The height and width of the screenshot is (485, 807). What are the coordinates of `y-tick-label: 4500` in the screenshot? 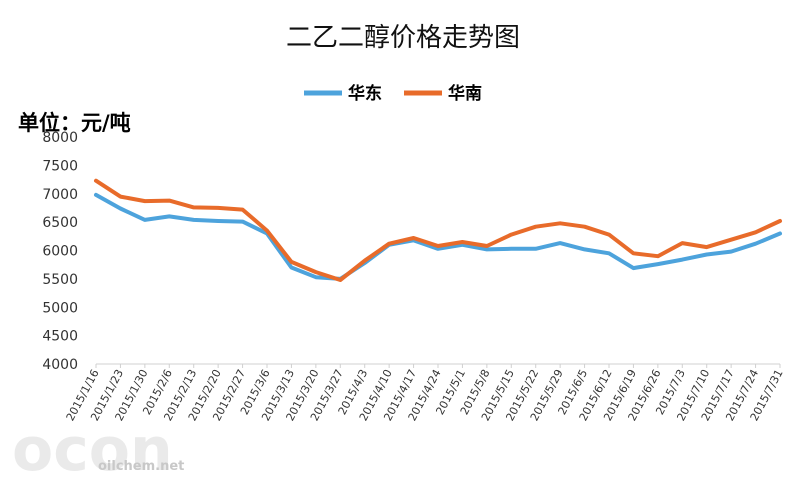 It's located at (60, 337).